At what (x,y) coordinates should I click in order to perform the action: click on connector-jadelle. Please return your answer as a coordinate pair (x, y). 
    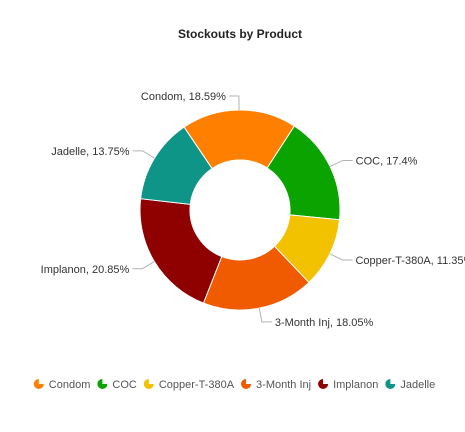
    Looking at the image, I should click on (143, 154).